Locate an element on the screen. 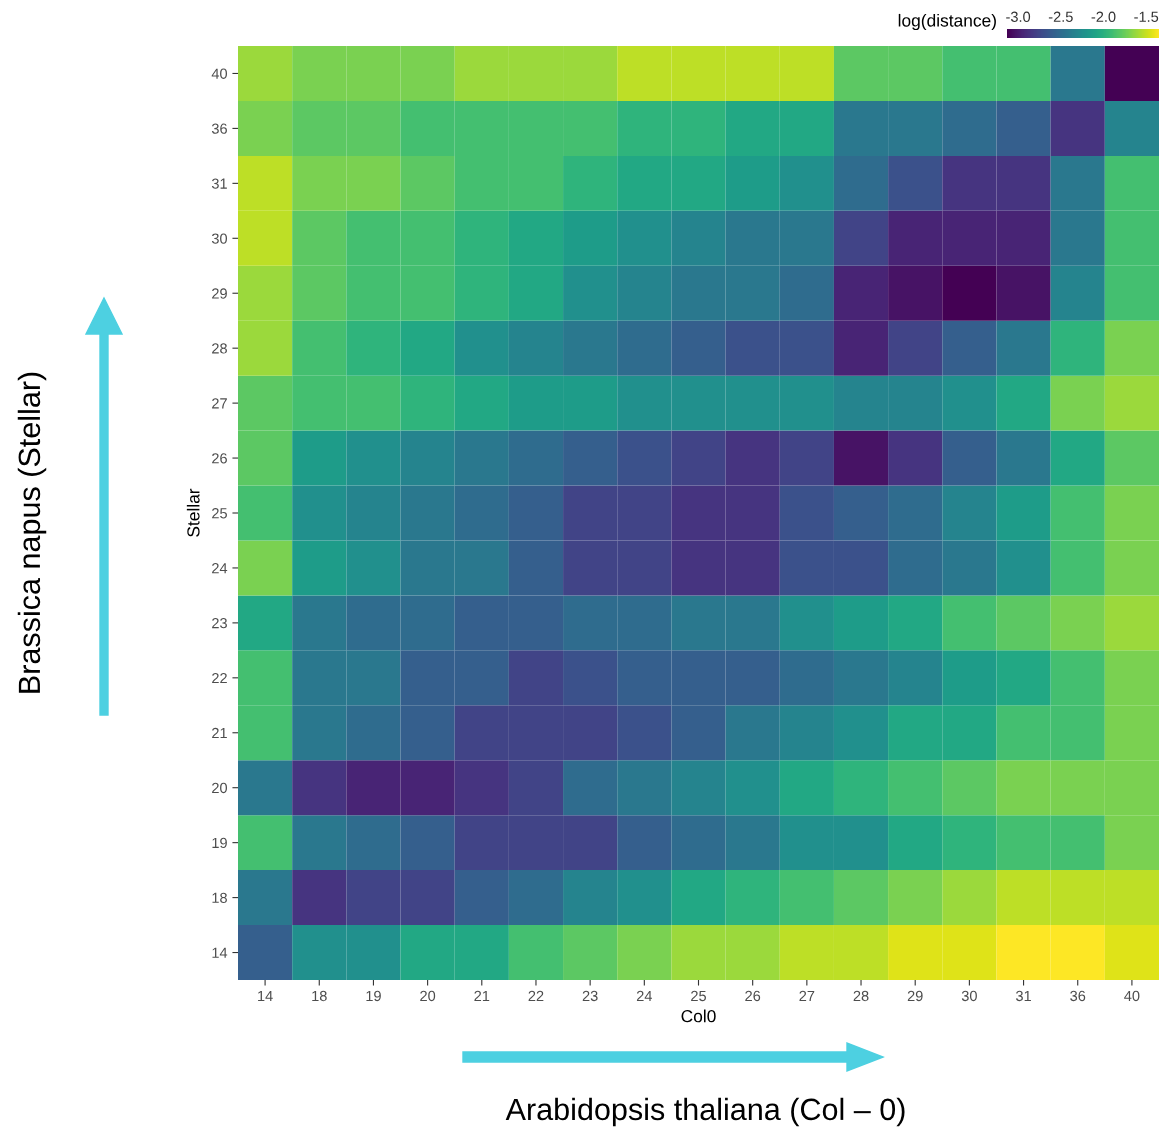 The height and width of the screenshot is (1132, 1159). y-tick-label: 22 is located at coordinates (219, 678).